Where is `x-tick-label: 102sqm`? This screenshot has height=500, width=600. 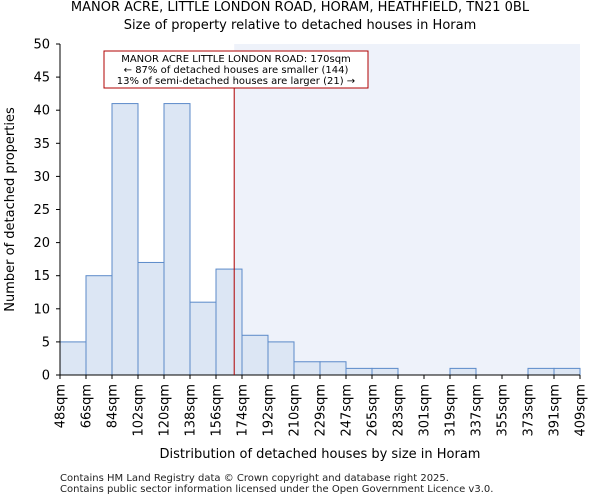 x-tick-label: 102sqm is located at coordinates (139, 410).